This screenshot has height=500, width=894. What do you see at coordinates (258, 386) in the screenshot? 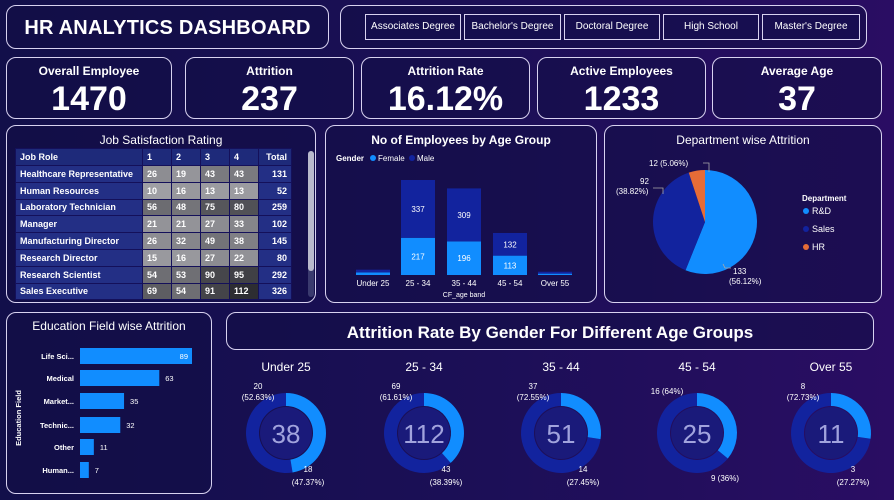
I see `donut-male-value: 20` at bounding box center [258, 386].